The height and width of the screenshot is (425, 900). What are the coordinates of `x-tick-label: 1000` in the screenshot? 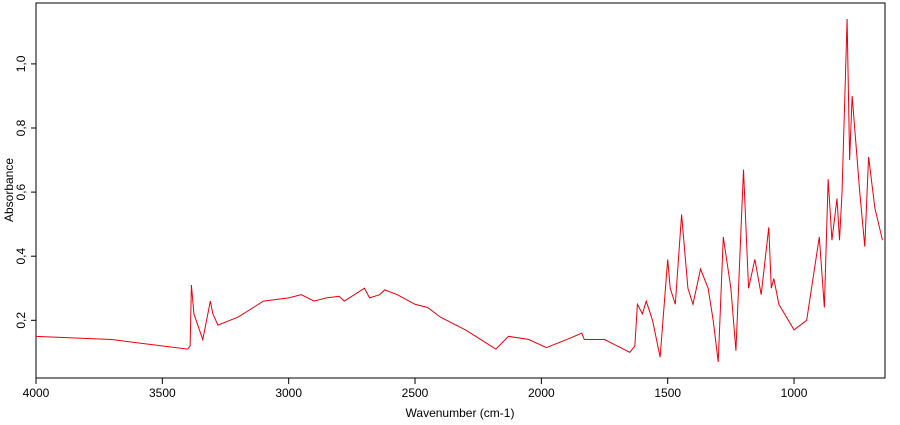 It's located at (794, 393).